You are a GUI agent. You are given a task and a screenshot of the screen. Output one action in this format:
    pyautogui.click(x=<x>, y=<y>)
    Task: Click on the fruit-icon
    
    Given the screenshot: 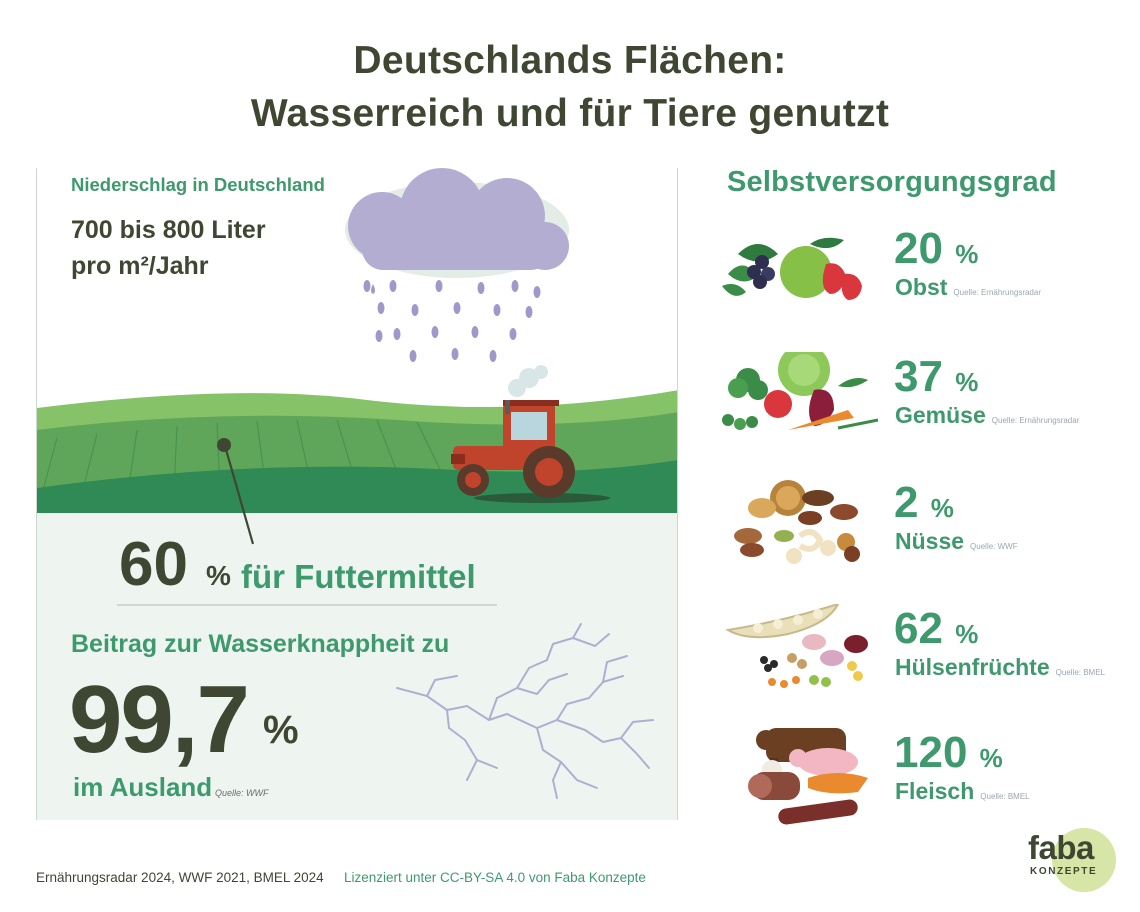 What is the action you would take?
    pyautogui.click(x=792, y=268)
    